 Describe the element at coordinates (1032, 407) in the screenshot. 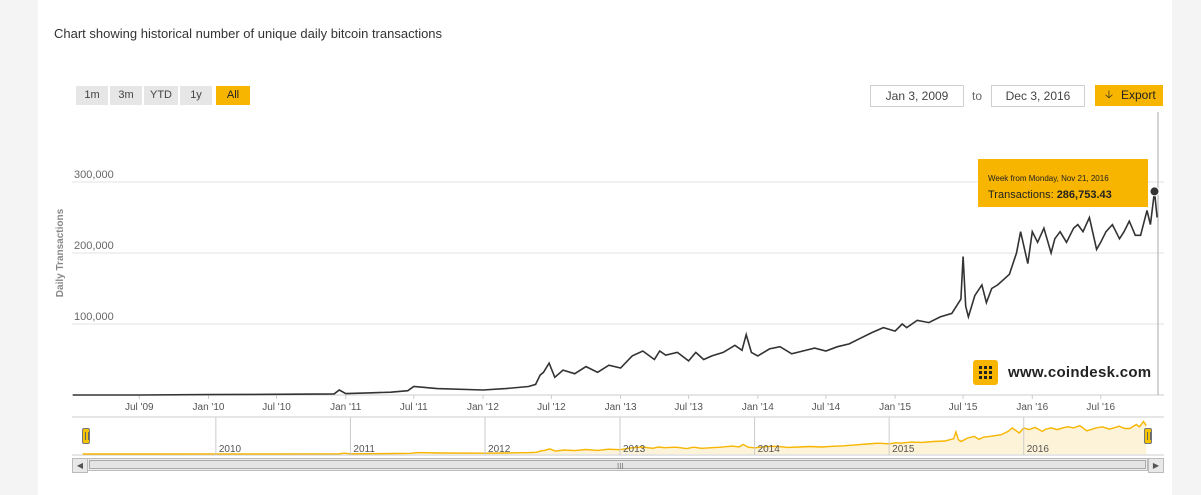

I see `x-tick-label: Jan '16` at that location.